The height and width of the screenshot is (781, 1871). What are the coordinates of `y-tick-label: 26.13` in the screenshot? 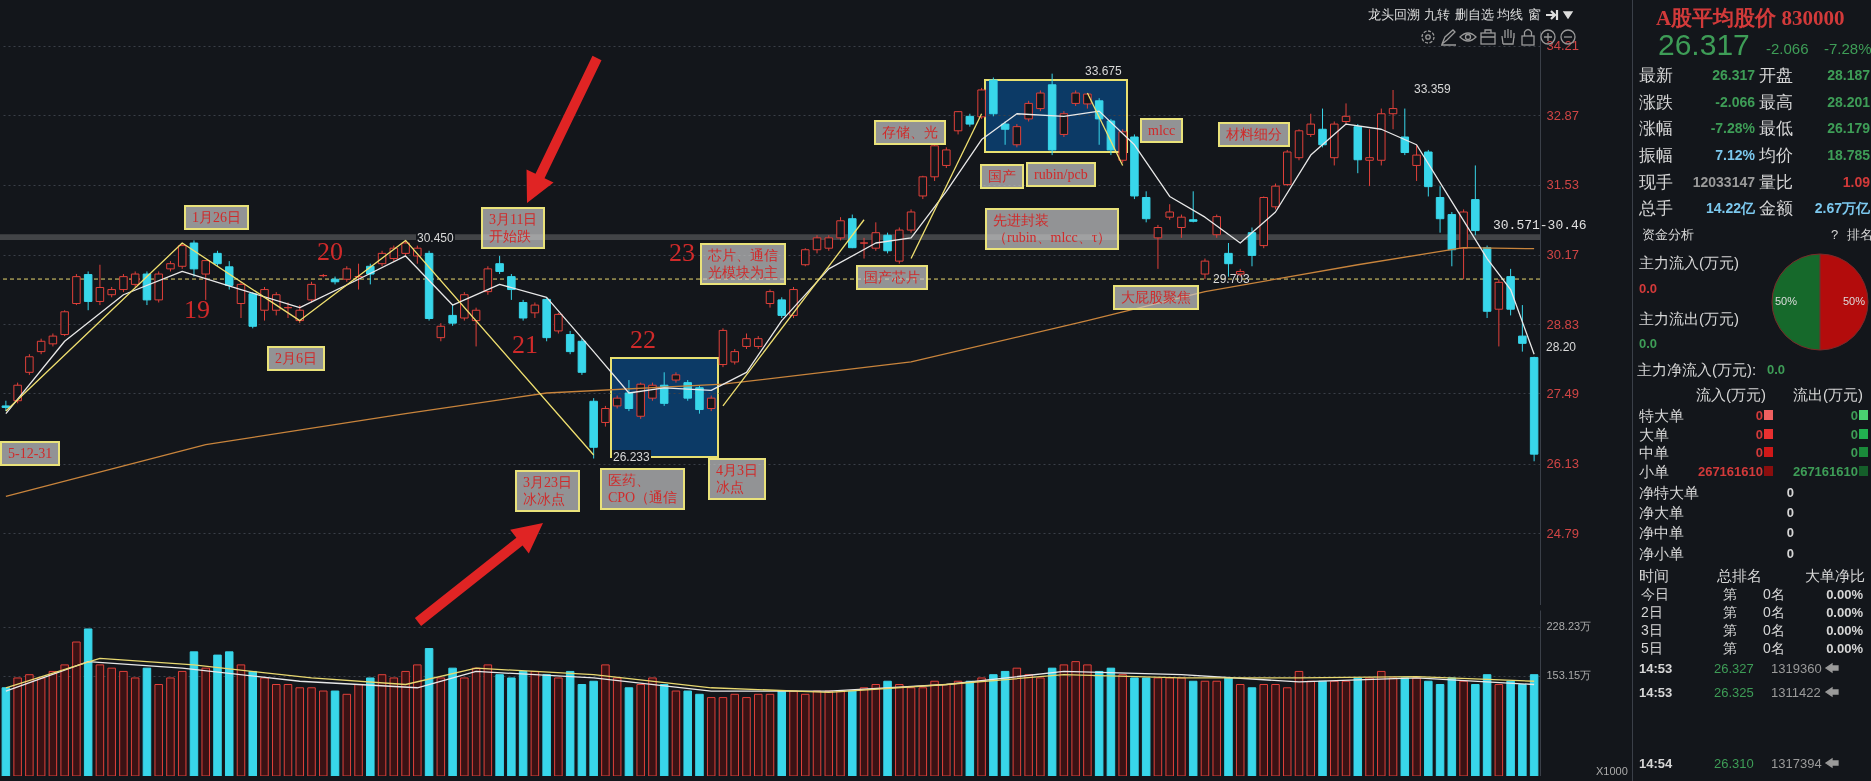 It's located at (1563, 464).